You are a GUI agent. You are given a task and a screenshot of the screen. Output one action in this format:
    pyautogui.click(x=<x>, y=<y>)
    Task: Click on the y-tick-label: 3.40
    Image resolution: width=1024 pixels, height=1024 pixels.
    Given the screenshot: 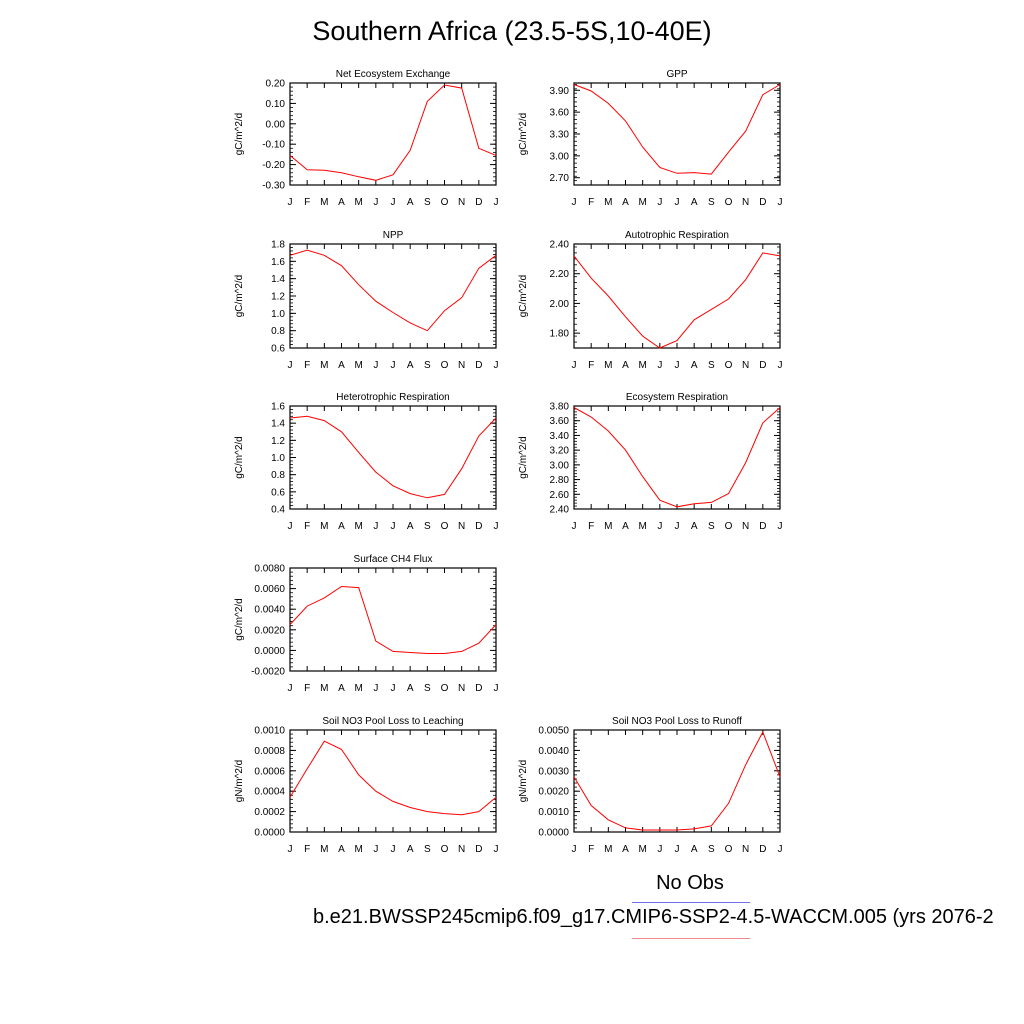 What is the action you would take?
    pyautogui.click(x=560, y=436)
    